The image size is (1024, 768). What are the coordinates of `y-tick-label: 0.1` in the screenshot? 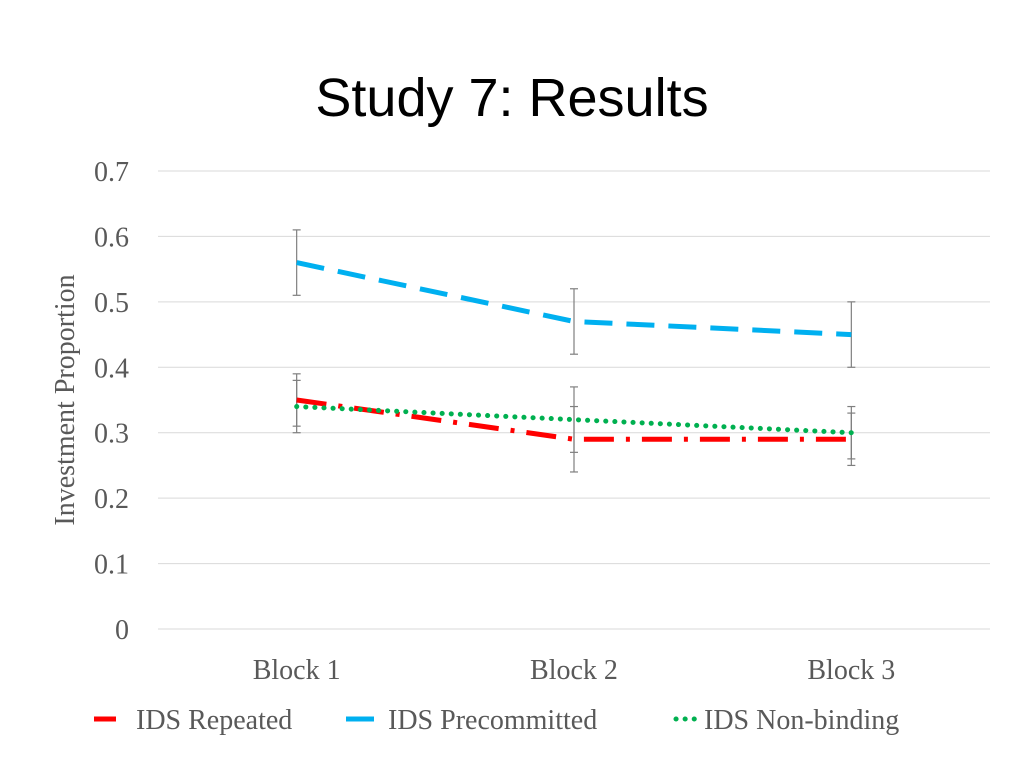 It's located at (111, 565).